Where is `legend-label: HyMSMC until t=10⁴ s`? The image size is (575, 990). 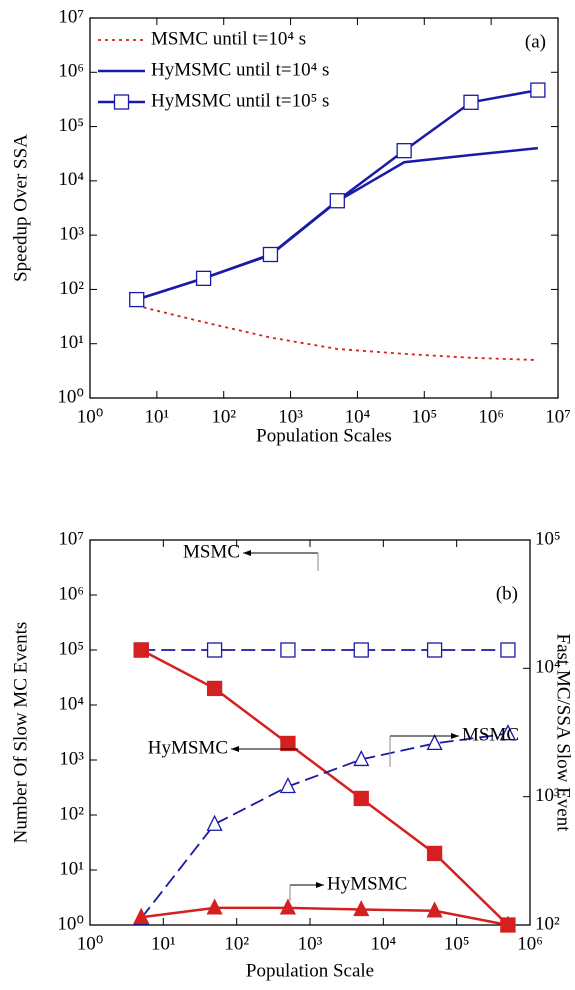
legend-label: HyMSMC until t=10⁴ s is located at coordinates (240, 69).